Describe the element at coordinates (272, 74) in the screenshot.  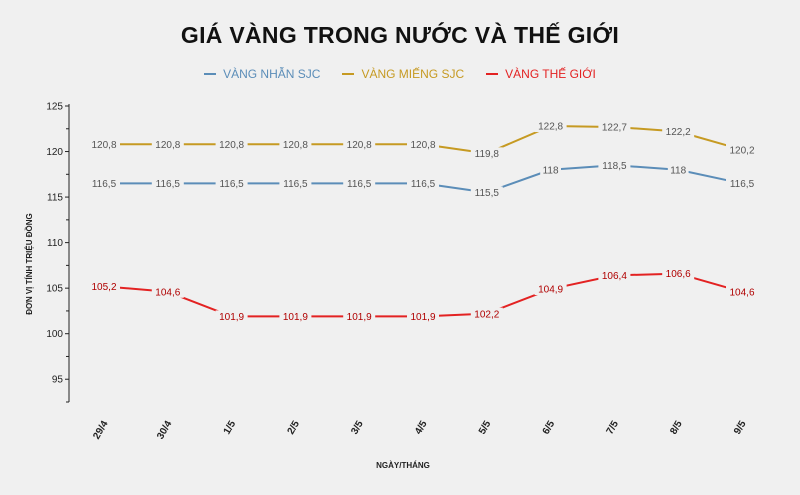
I see `legend-label: VÀNG NHẪN SJC` at that location.